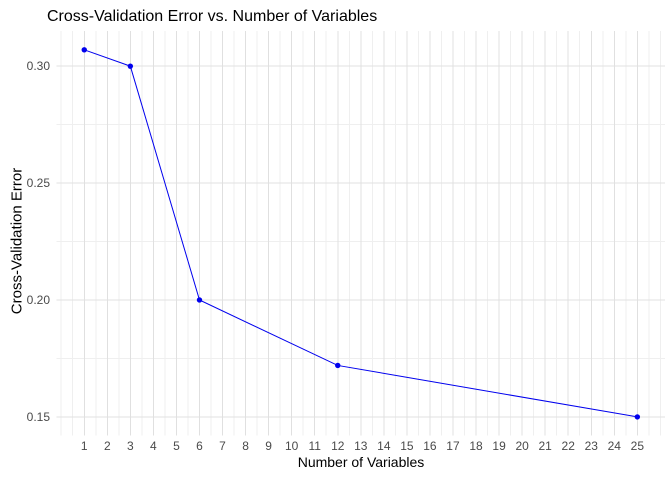 This screenshot has height=480, width=672. What do you see at coordinates (522, 446) in the screenshot?
I see `x-tick-label-20: 20` at bounding box center [522, 446].